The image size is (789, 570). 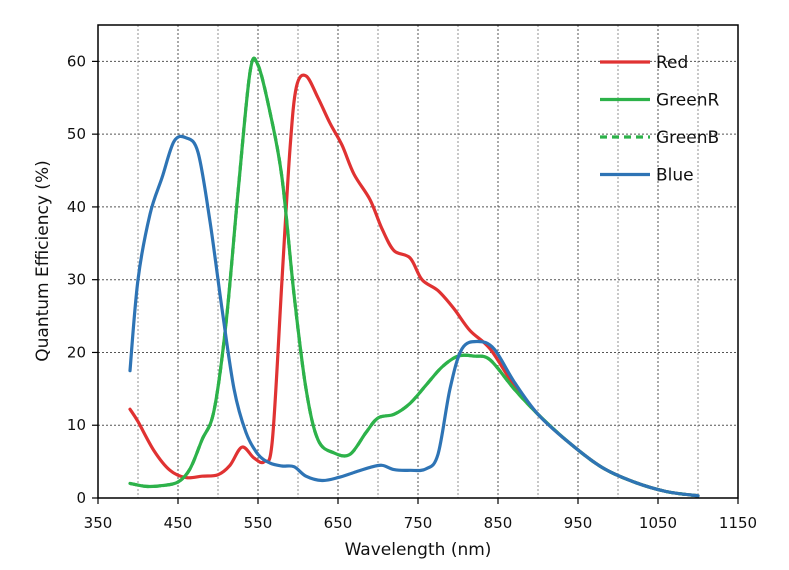 I want to click on x-tick-label: 850, so click(x=498, y=523).